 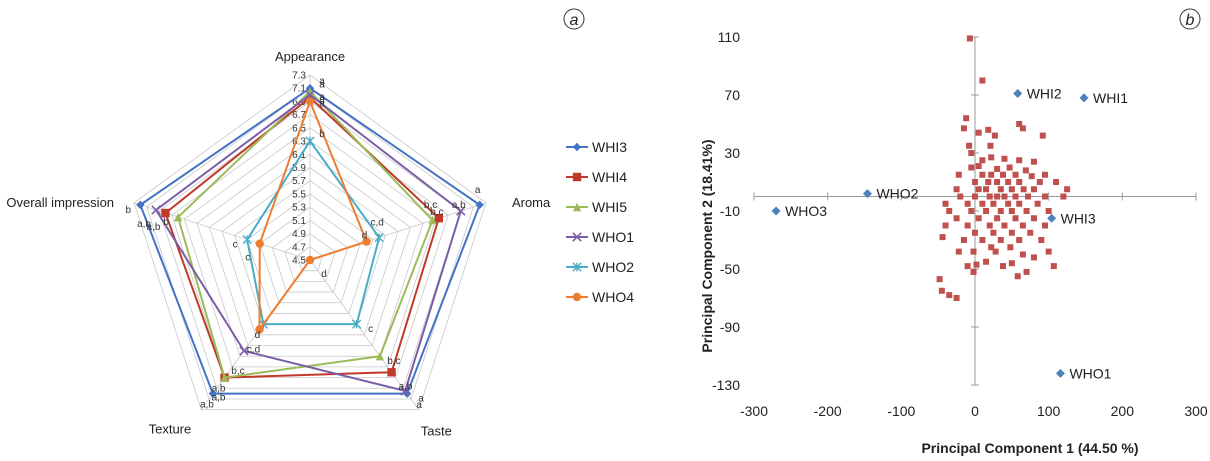 I want to click on legend-item-who2: WHO2, so click(x=600, y=267).